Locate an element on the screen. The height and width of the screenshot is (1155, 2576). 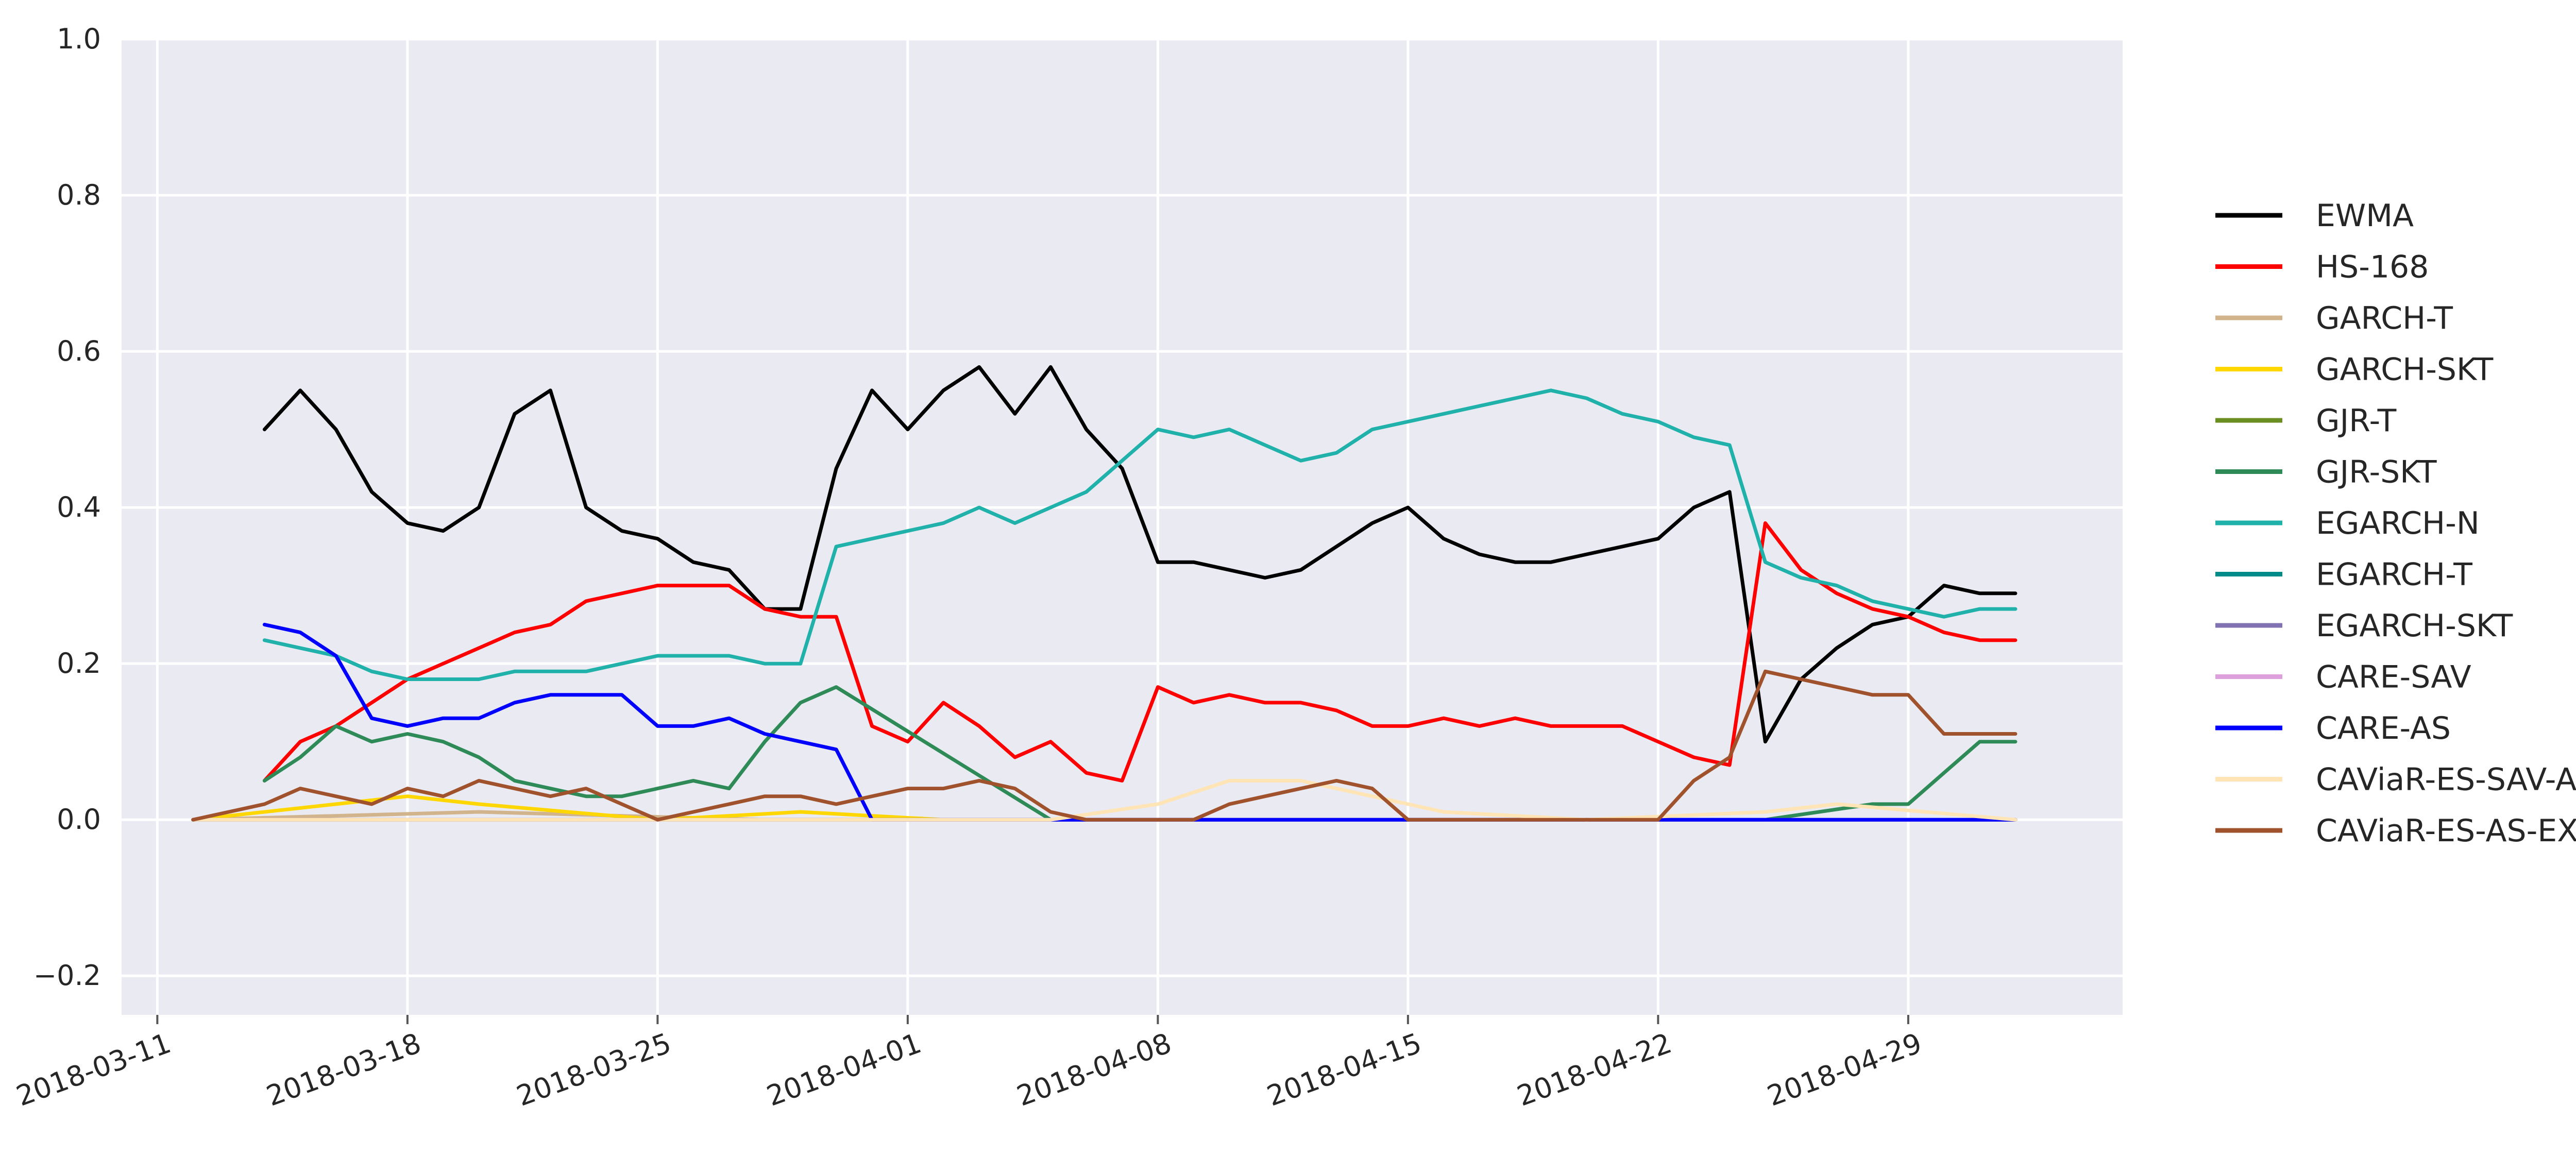
x-tick-label: 2018-04-01 is located at coordinates (843, 1070).